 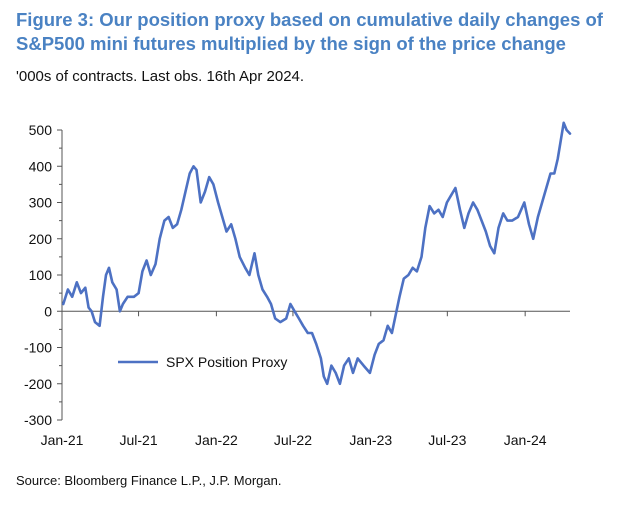 What do you see at coordinates (226, 362) in the screenshot?
I see `legend-label: SPX Position Proxy` at bounding box center [226, 362].